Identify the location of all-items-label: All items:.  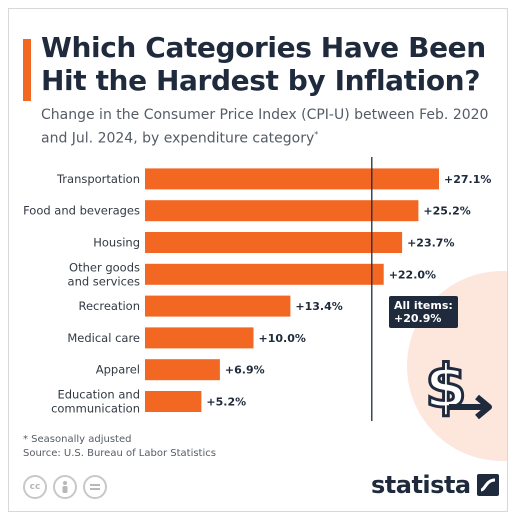
(423, 305).